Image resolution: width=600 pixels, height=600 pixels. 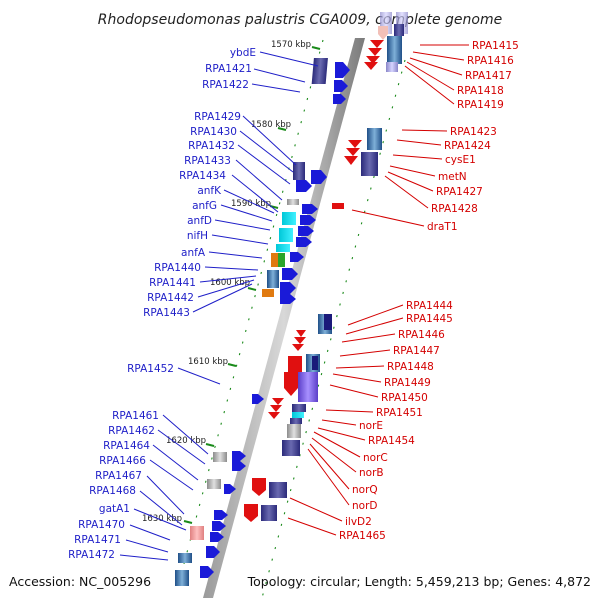 What do you see at coordinates (122, 461) in the screenshot?
I see `gene-label-RPA1466: RPA1466` at bounding box center [122, 461].